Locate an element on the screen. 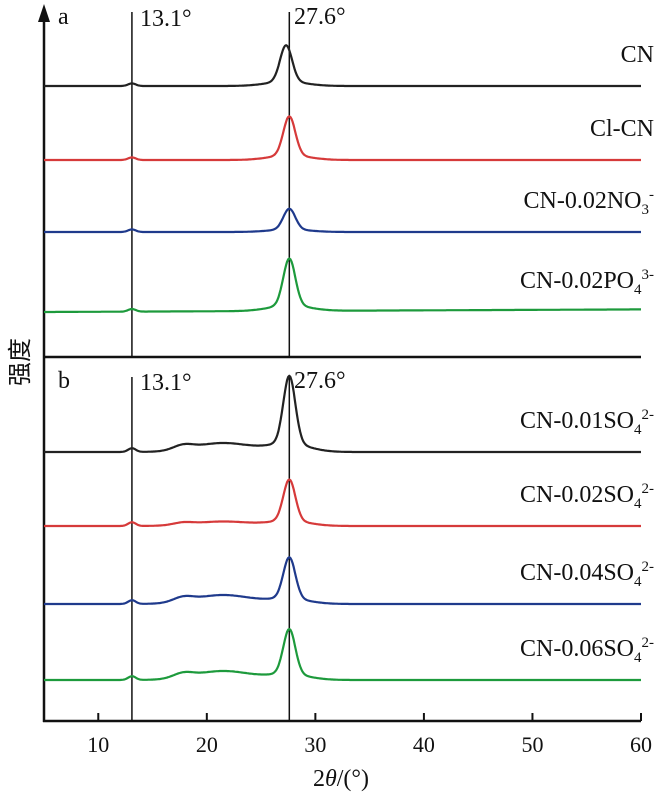 This screenshot has width=658, height=800. x-tick-label-50: 50 is located at coordinates (532, 744).